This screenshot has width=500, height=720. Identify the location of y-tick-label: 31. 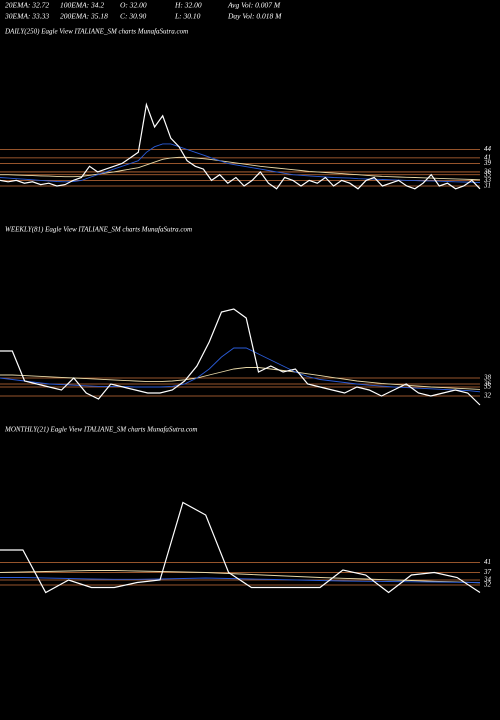
(487, 186).